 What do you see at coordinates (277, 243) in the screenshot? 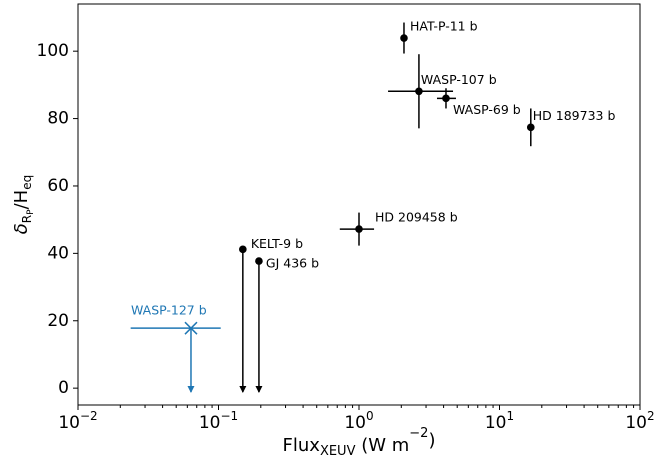
I see `point-label: KELT-9 b` at bounding box center [277, 243].